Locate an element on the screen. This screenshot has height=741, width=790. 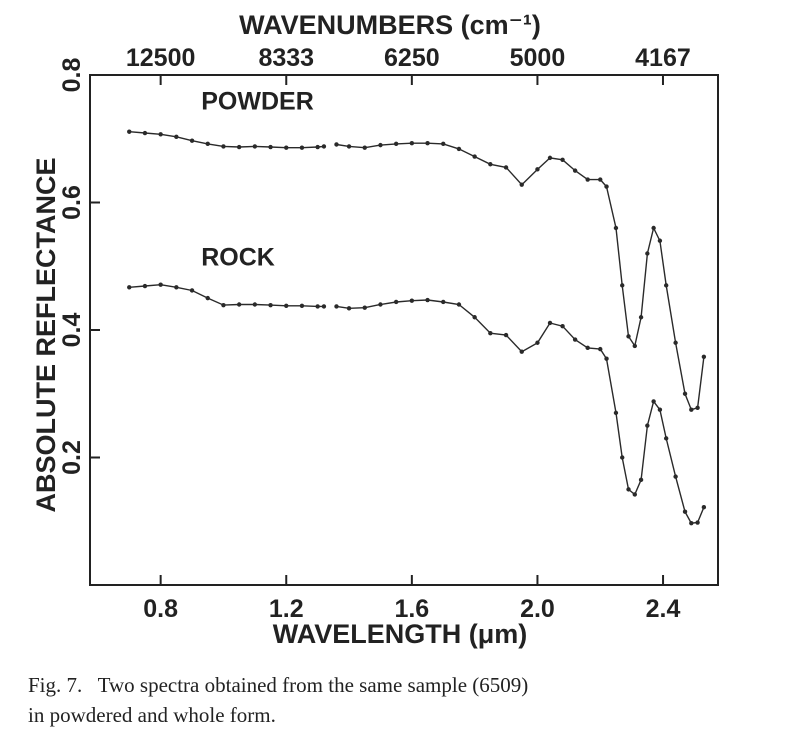
y-tick-label: 0.2 is located at coordinates (72, 457).